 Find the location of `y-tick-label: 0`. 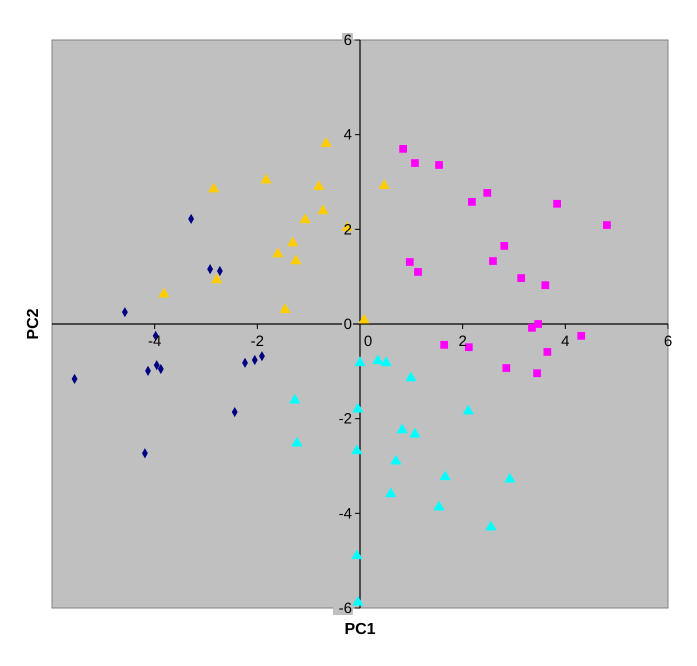

y-tick-label: 0 is located at coordinates (348, 324).